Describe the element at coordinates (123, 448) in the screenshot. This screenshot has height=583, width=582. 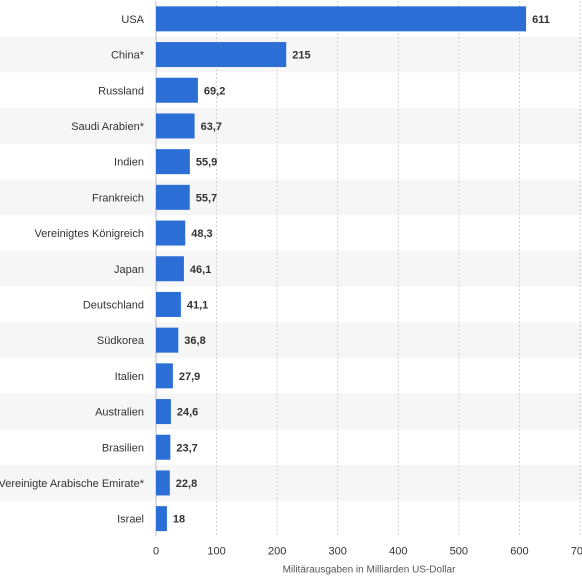
I see `category-label: Brasilien` at that location.